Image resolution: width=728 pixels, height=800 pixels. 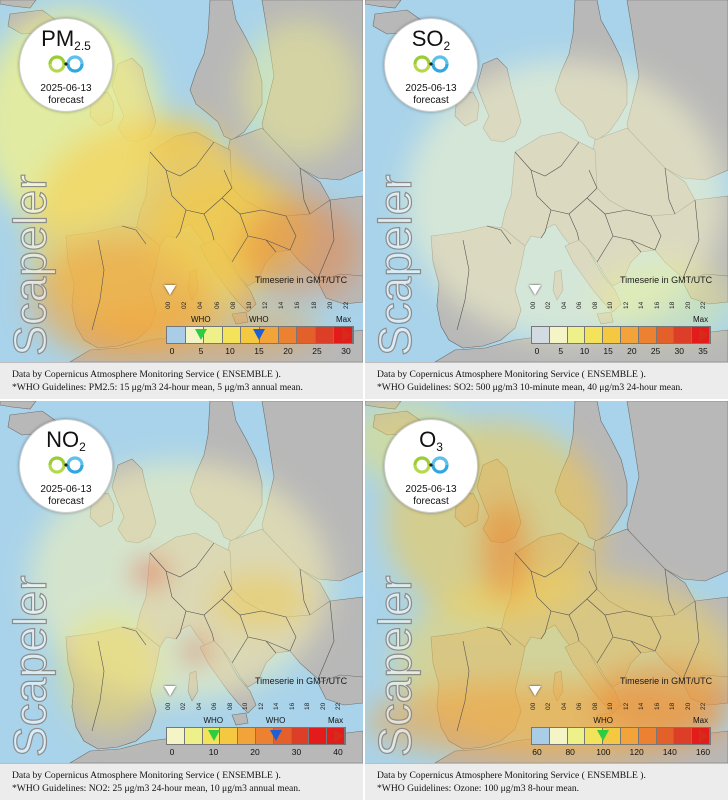 I want to click on scapeler-watermark: Scapeler, so click(x=396, y=265).